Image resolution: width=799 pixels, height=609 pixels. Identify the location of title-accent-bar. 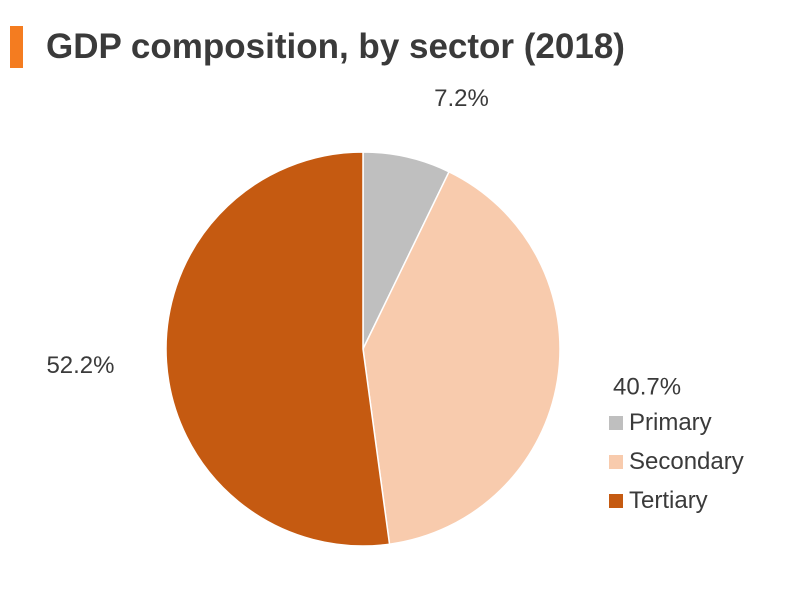
(16, 47).